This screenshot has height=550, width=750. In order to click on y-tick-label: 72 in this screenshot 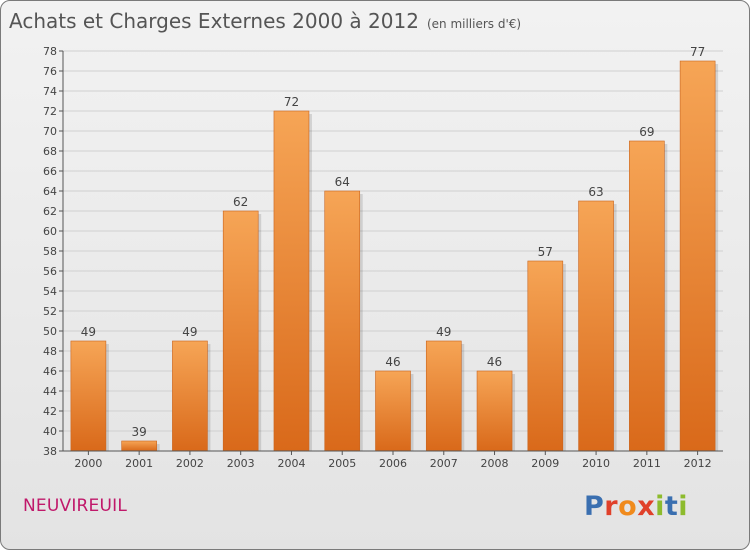, I will do `click(50, 111)`.